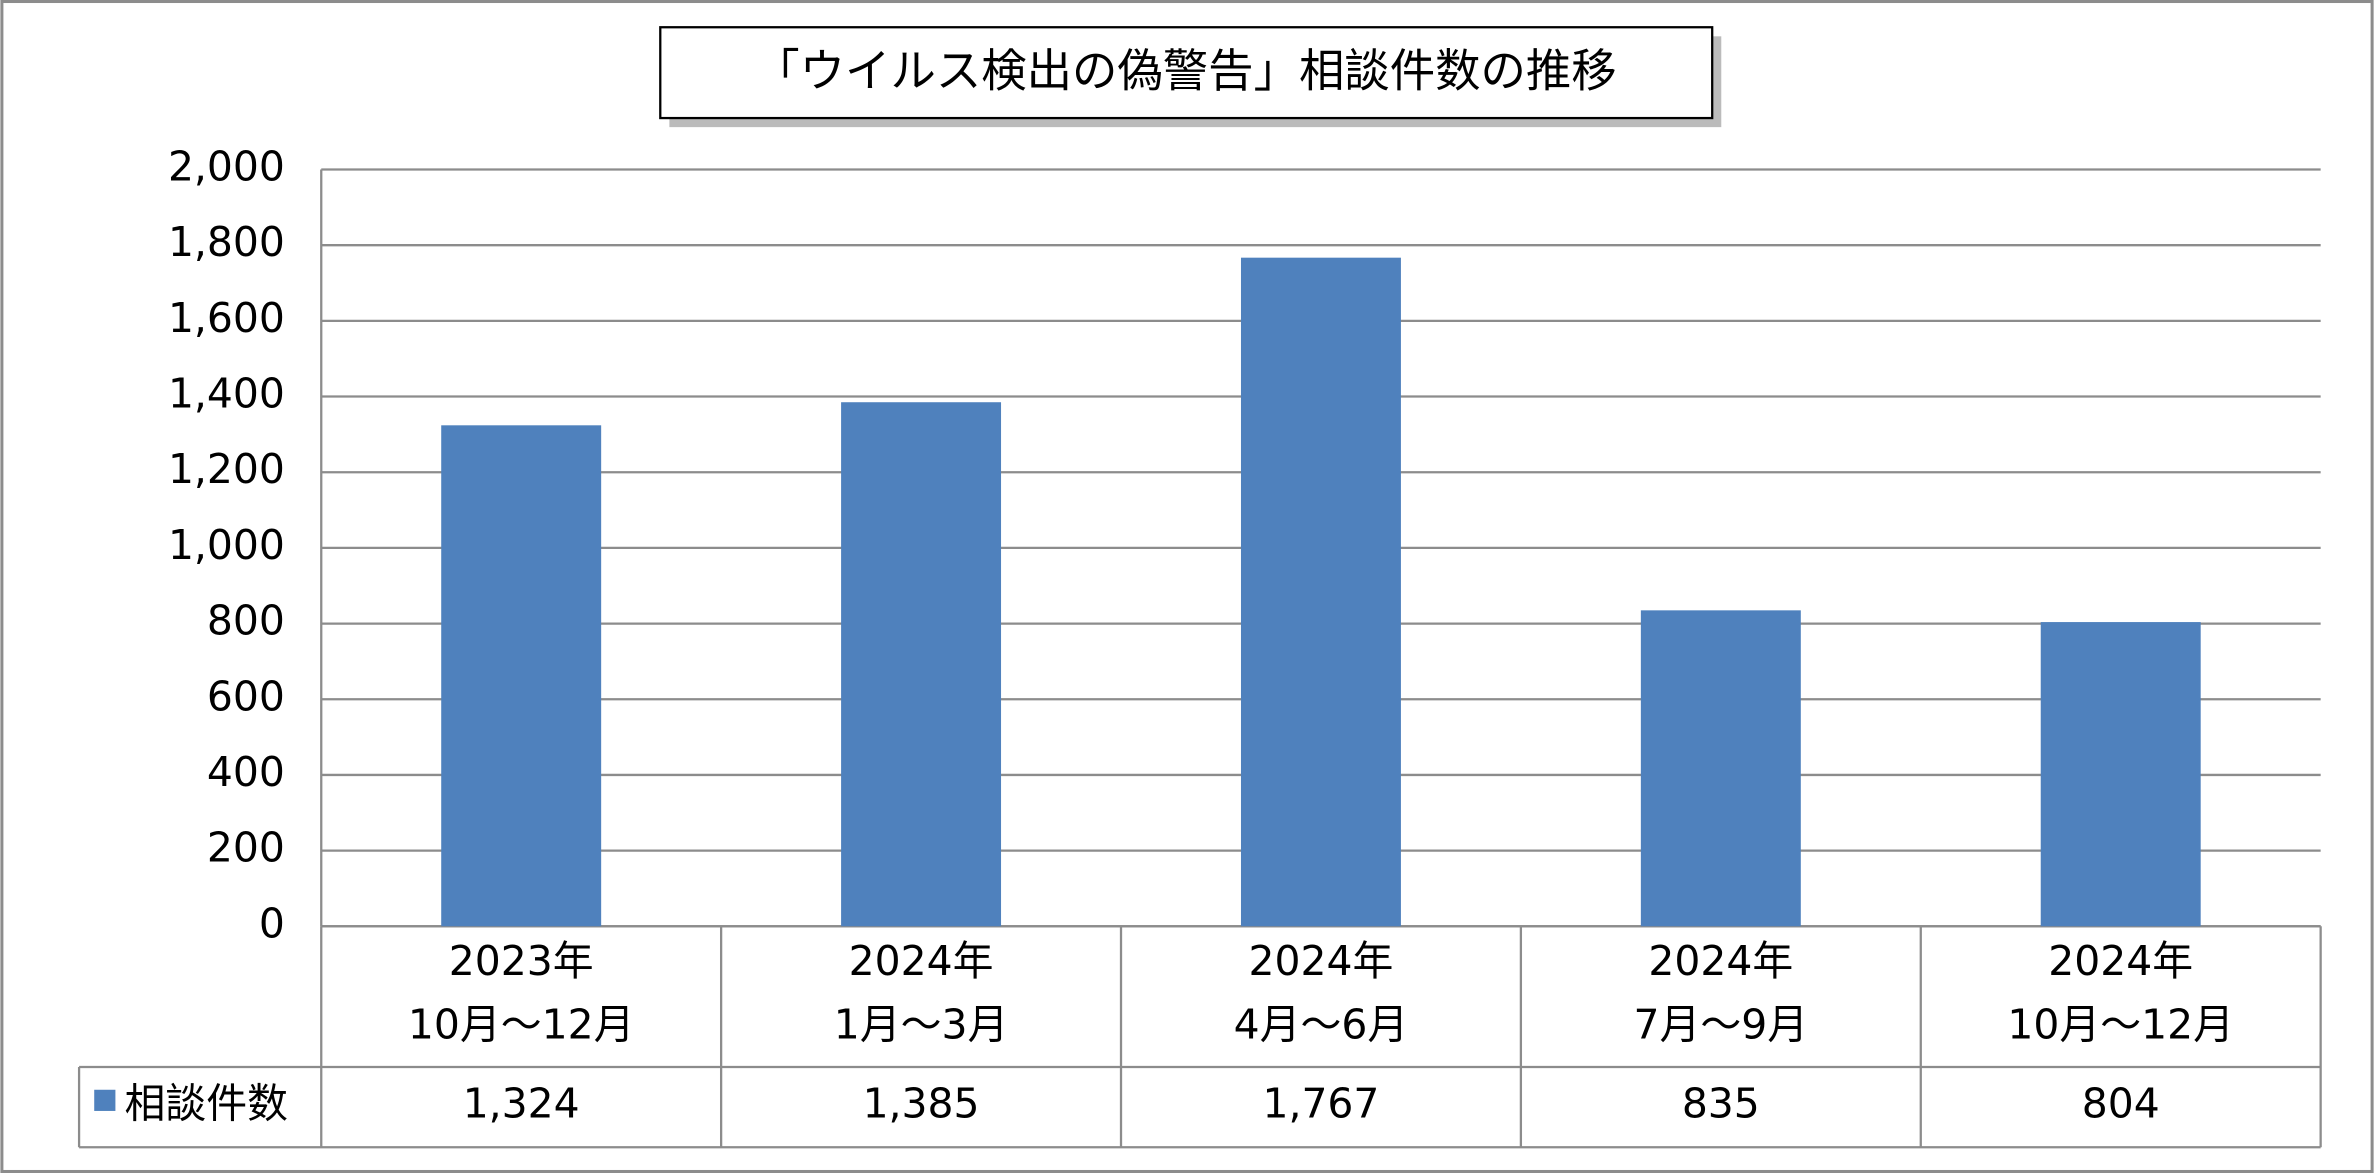  I want to click on table-value: 835, so click(1721, 1103).